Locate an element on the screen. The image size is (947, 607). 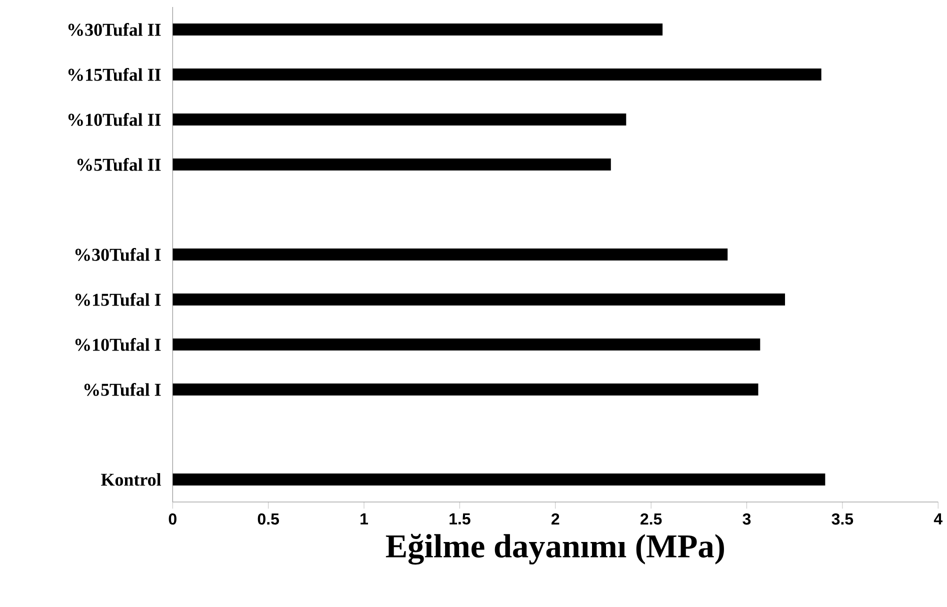
x-tick-label: 3.5 is located at coordinates (843, 519).